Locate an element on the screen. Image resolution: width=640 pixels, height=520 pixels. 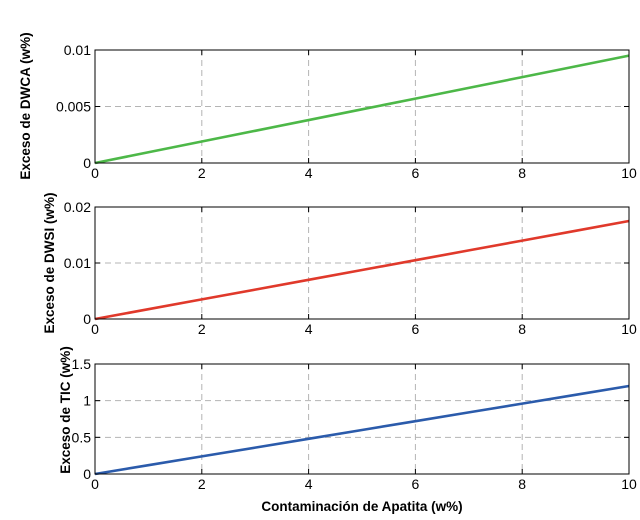
x-axis-title: Contaminación de Apatita (w%) is located at coordinates (361, 506).